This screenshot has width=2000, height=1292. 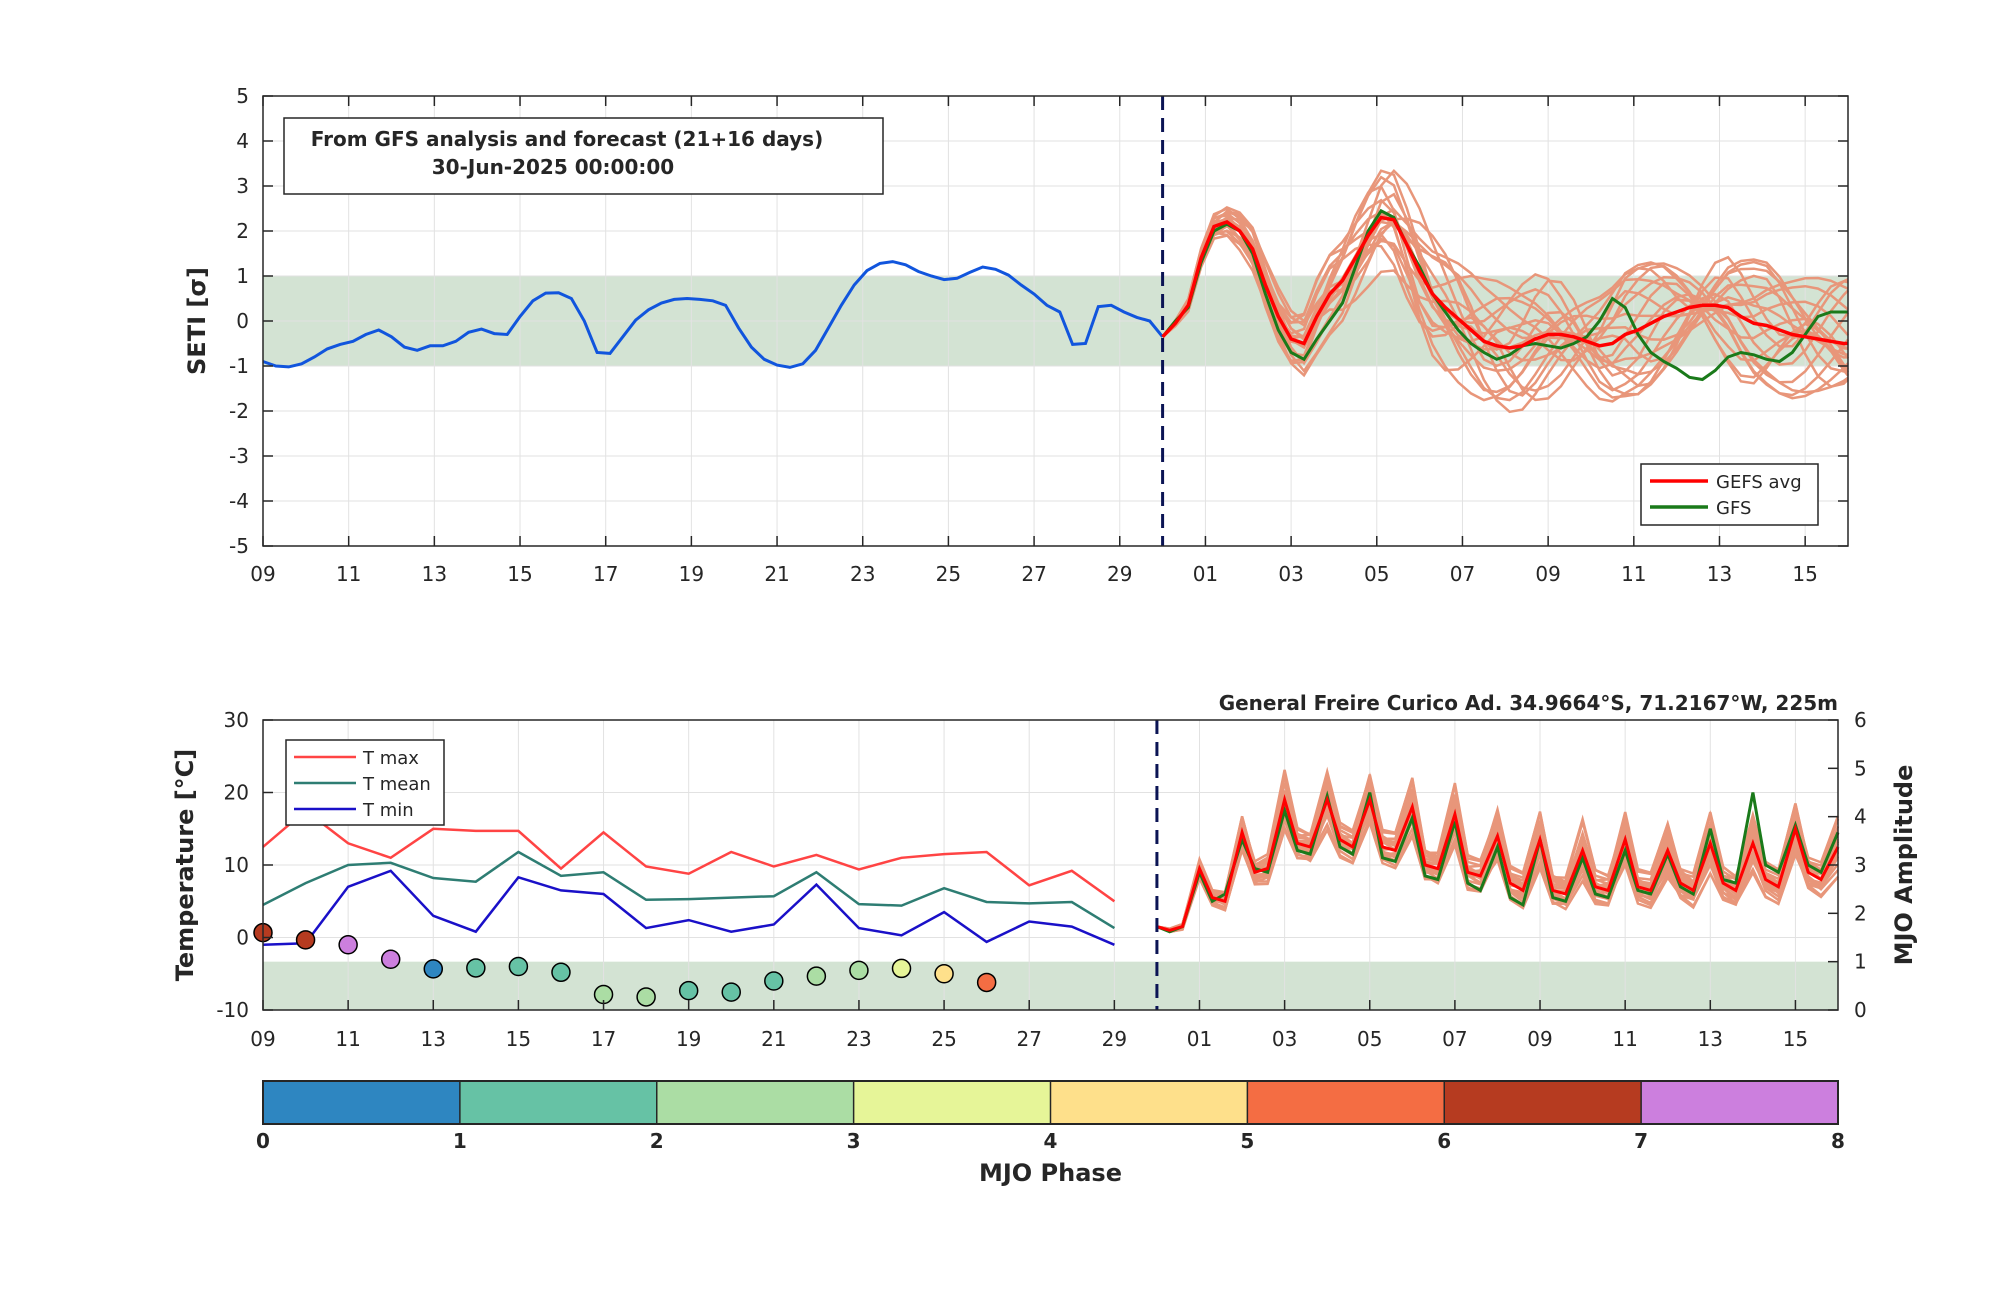 What do you see at coordinates (1050, 1173) in the screenshot?
I see `colorbar-label: MJO Phase` at bounding box center [1050, 1173].